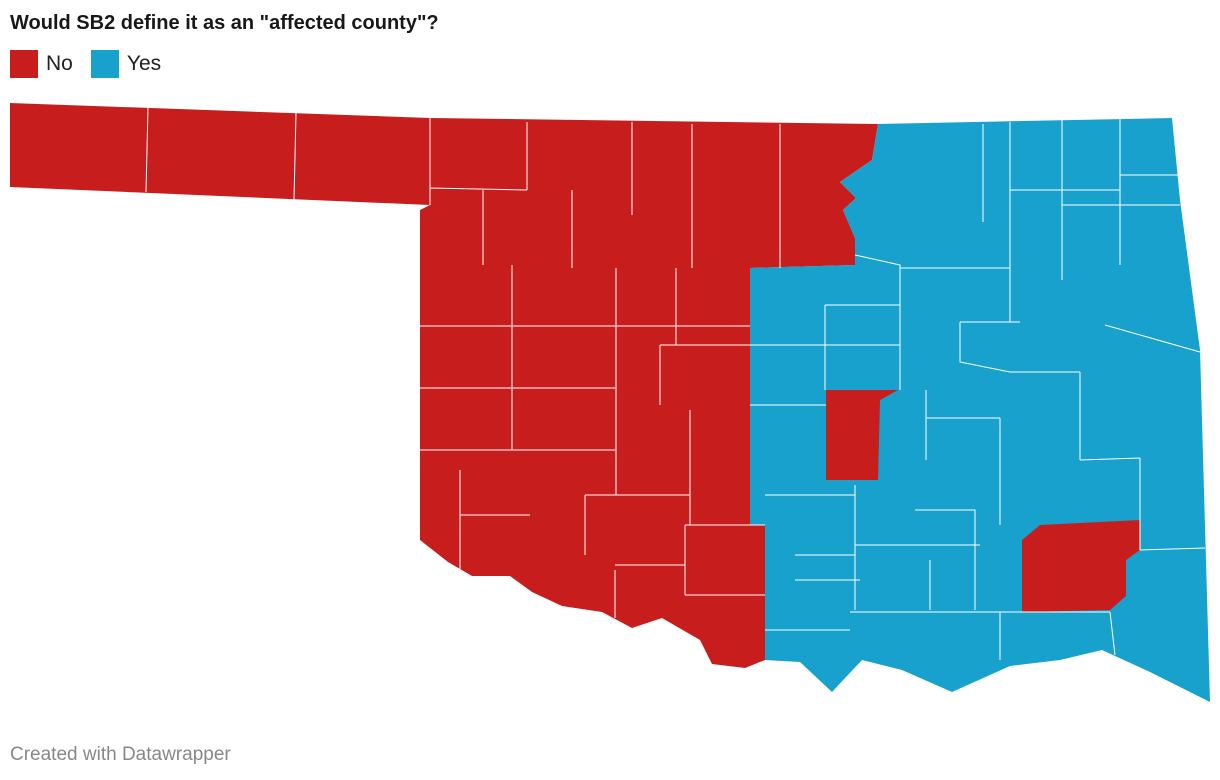 The height and width of the screenshot is (780, 1220). What do you see at coordinates (85, 64) in the screenshot?
I see `legend: No Yes` at bounding box center [85, 64].